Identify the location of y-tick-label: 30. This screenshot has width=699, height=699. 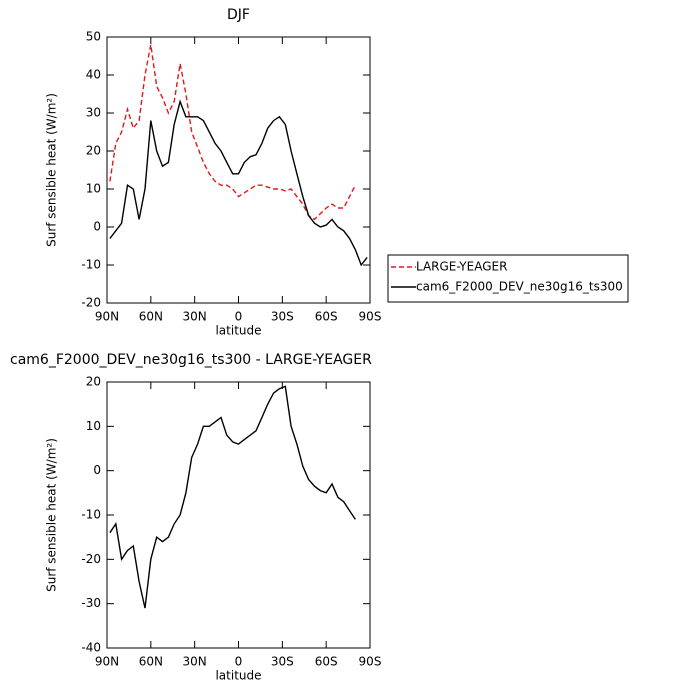
(93, 113).